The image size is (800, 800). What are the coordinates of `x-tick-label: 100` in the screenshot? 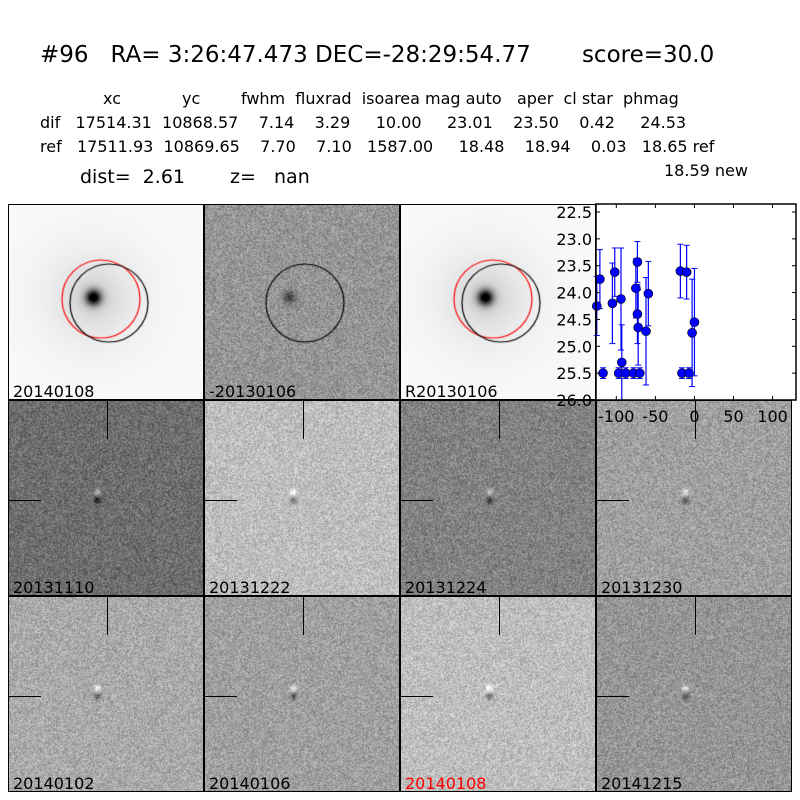 It's located at (772, 416).